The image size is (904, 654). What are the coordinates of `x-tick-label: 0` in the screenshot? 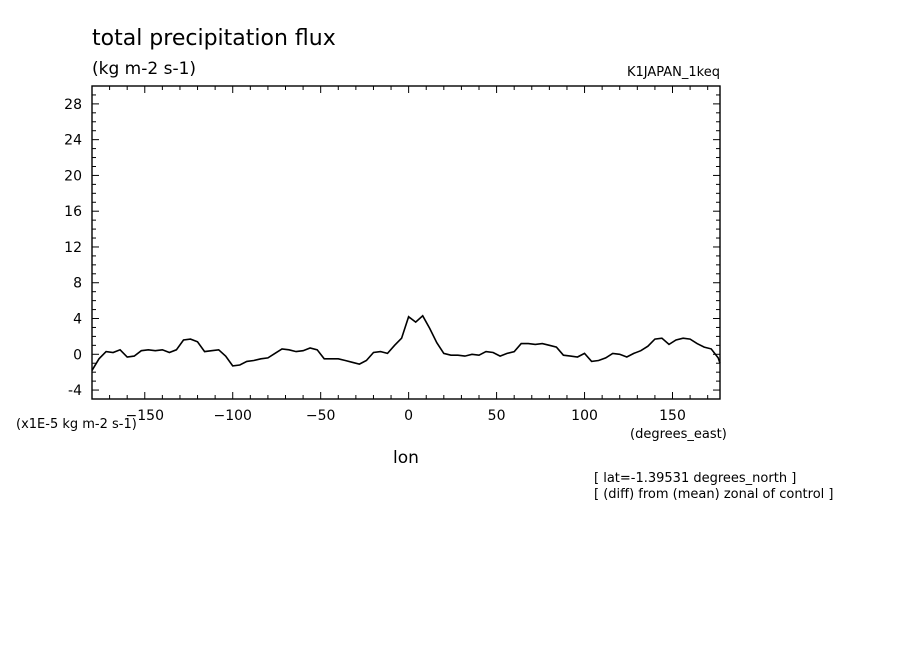 It's located at (408, 416).